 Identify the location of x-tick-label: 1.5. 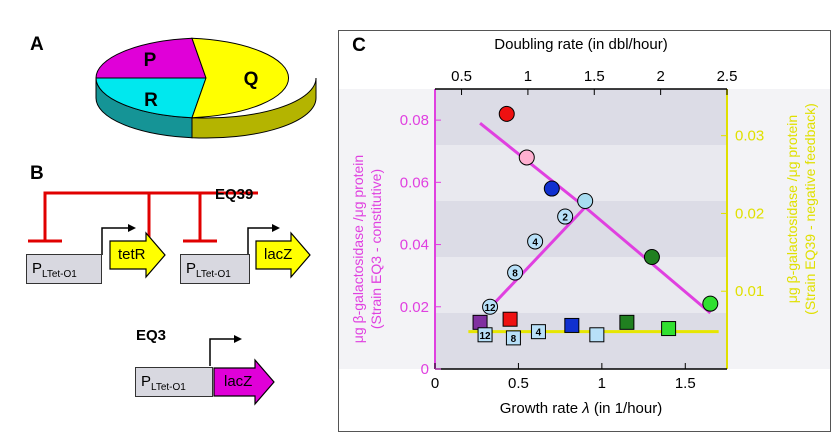
(685, 383).